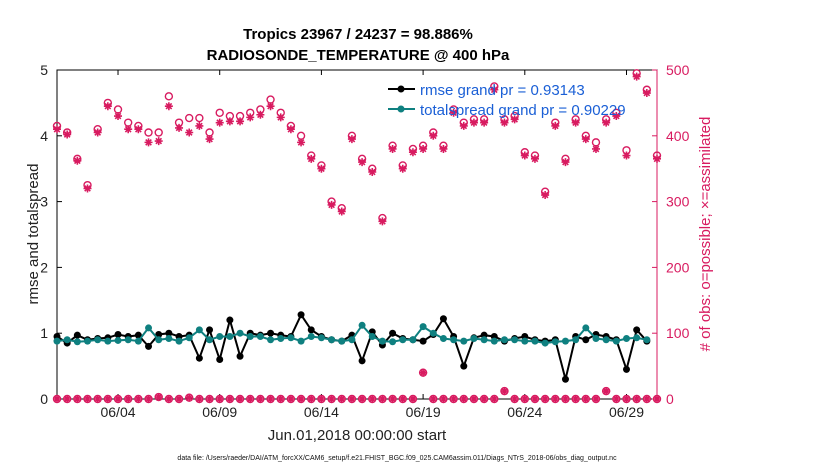 The image size is (830, 470). I want to click on x-tick-label: 06/29, so click(626, 412).